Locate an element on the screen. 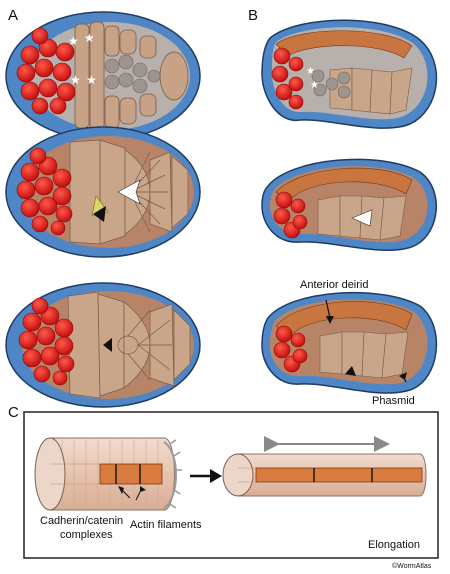 This screenshot has width=450, height=574. label-anterior-deirid: Anterior deirid is located at coordinates (334, 285).